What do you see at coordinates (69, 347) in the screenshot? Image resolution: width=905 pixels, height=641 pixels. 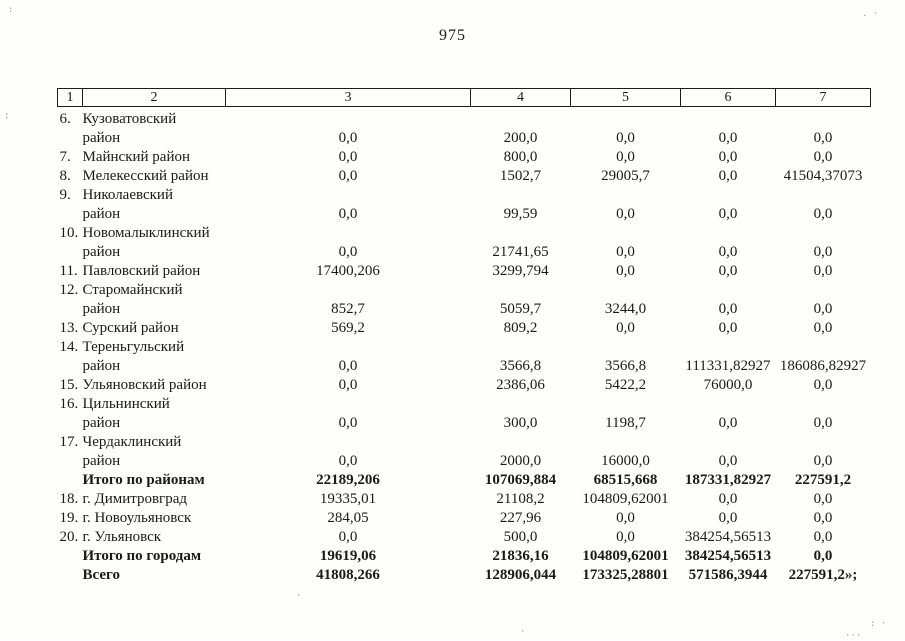 I see `row-number: 14.` at bounding box center [69, 347].